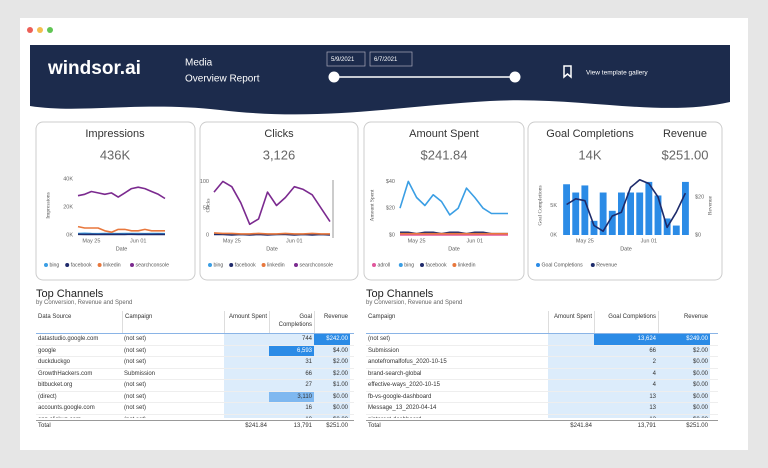  I want to click on y-axis-title: Goal Completions, so click(540, 205).